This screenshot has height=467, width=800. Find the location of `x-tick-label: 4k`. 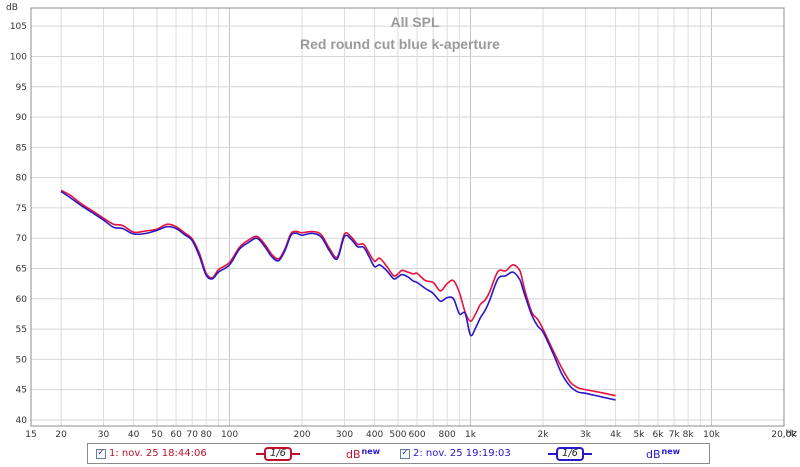

x-tick-label: 4k is located at coordinates (616, 435).